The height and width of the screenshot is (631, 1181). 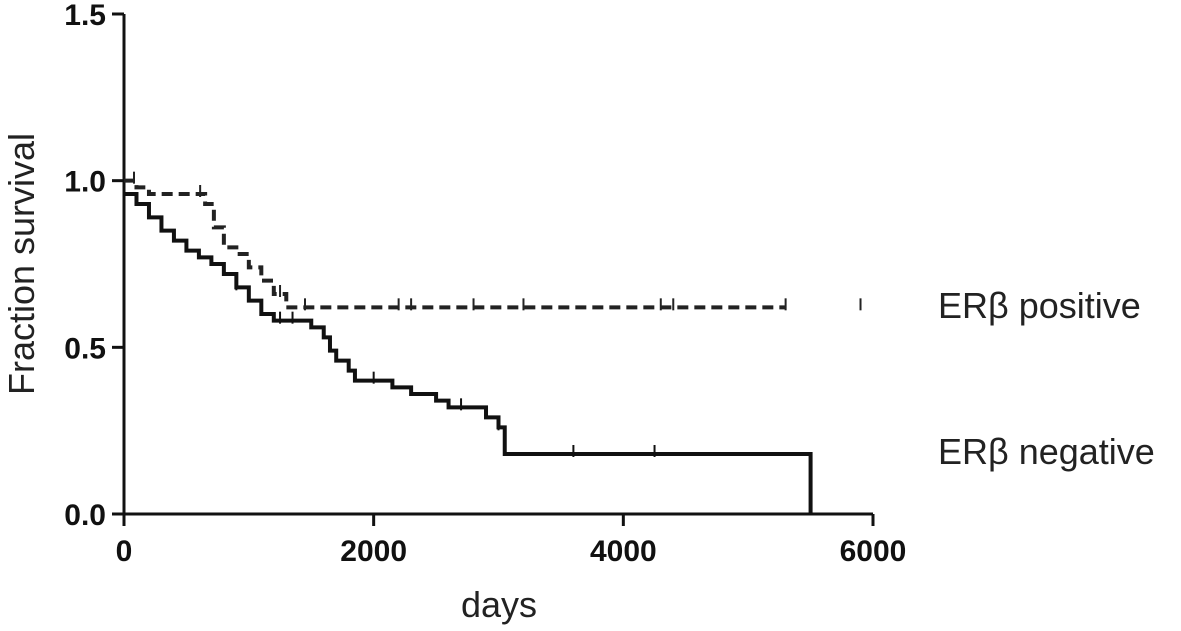 What do you see at coordinates (873, 551) in the screenshot?
I see `x-tick-label: 6000` at bounding box center [873, 551].